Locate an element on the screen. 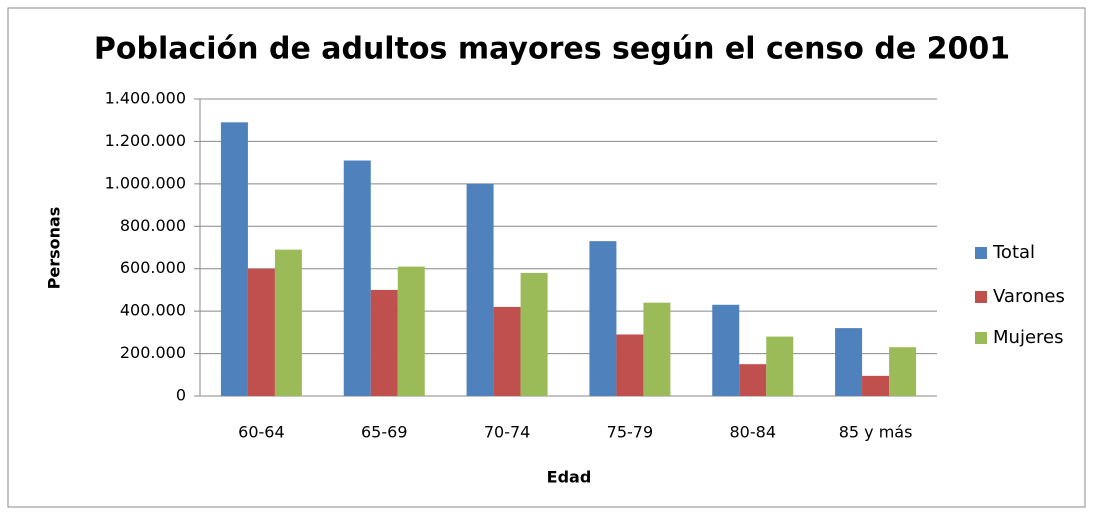 This screenshot has width=1093, height=519. y-tick-label: 0 is located at coordinates (181, 395).